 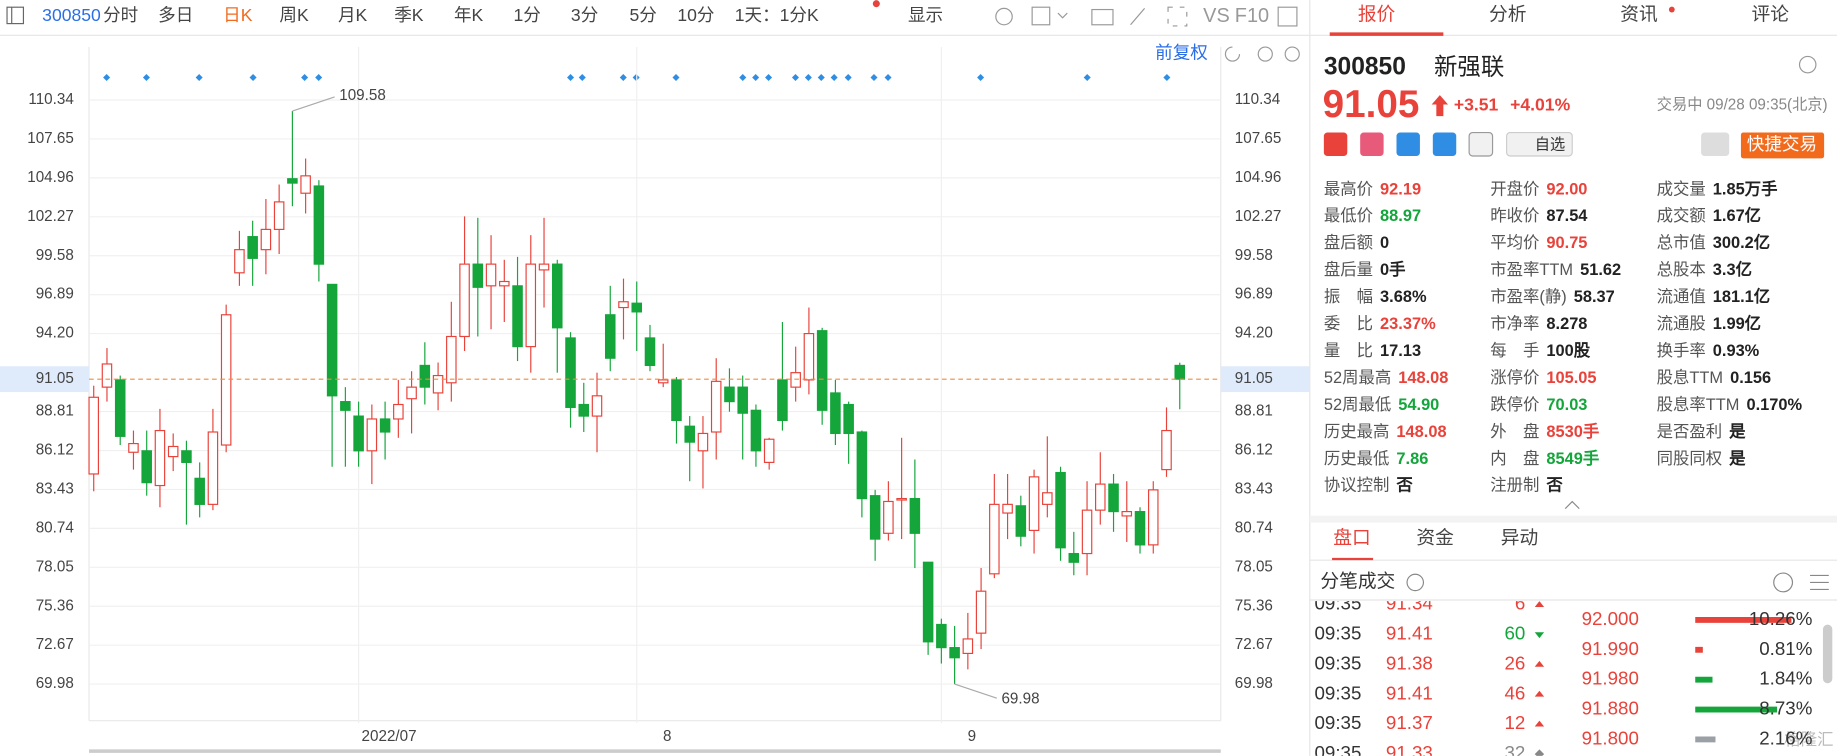 What do you see at coordinates (1819, 582) in the screenshot?
I see `list-icon` at bounding box center [1819, 582].